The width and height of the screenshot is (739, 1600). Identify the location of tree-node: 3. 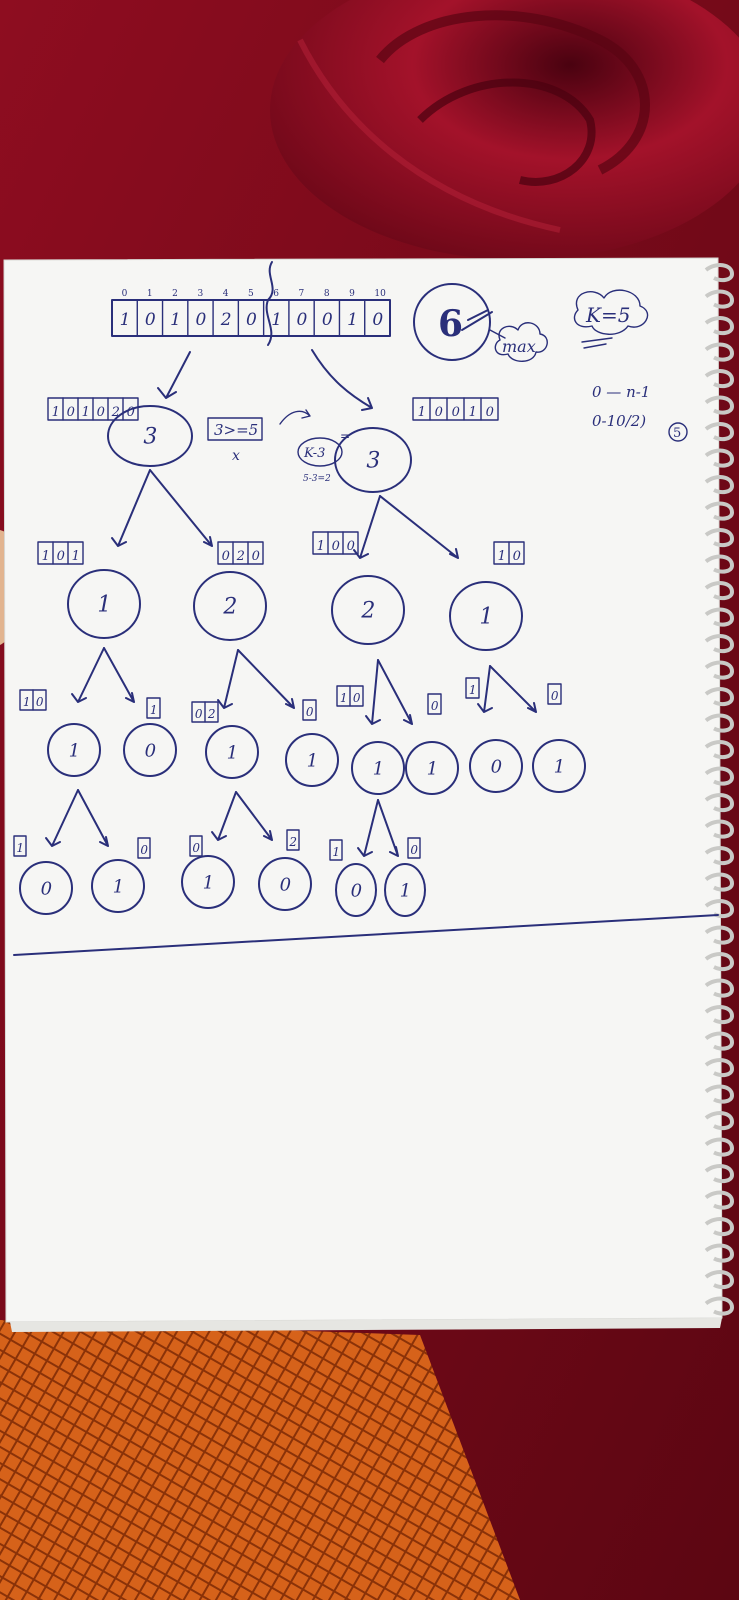
(373, 460).